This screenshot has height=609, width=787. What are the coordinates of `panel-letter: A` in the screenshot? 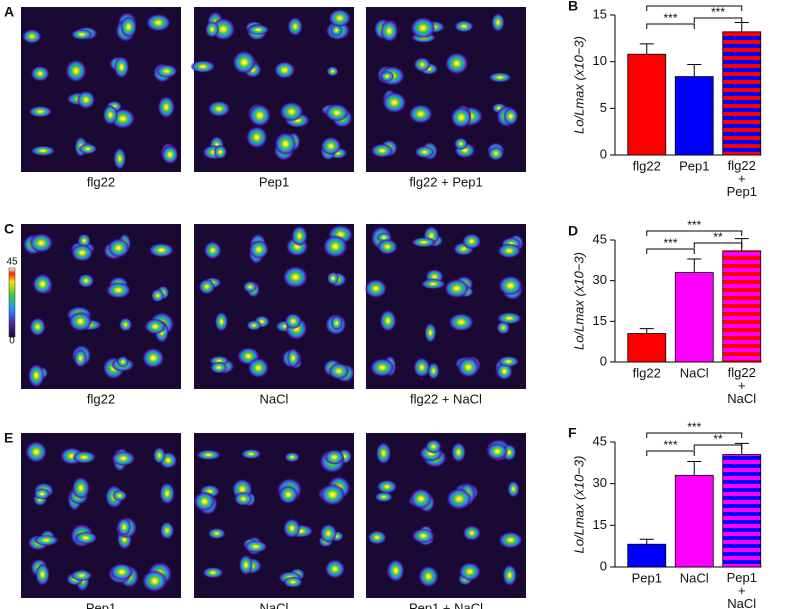 It's located at (9, 12).